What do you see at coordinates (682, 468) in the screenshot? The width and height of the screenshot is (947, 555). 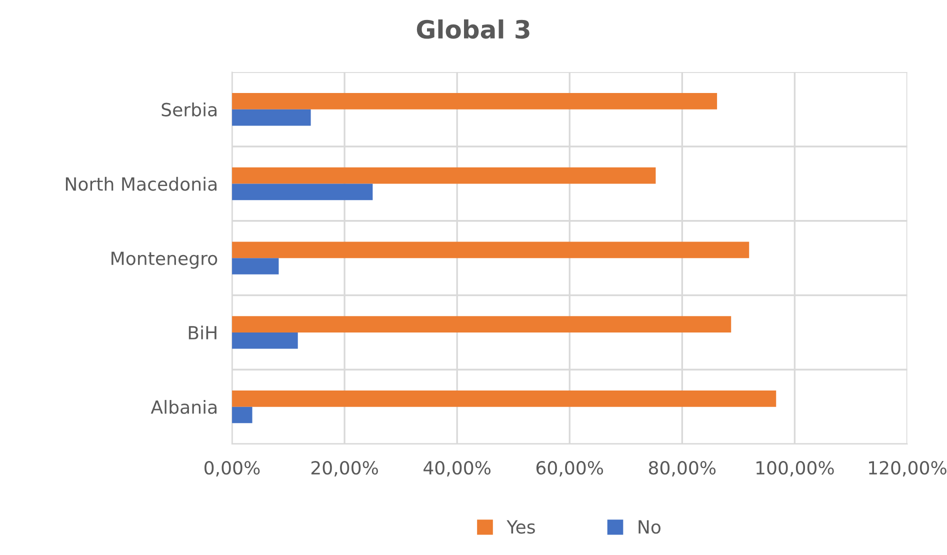 I see `x-tick-label: 80,00%` at bounding box center [682, 468].